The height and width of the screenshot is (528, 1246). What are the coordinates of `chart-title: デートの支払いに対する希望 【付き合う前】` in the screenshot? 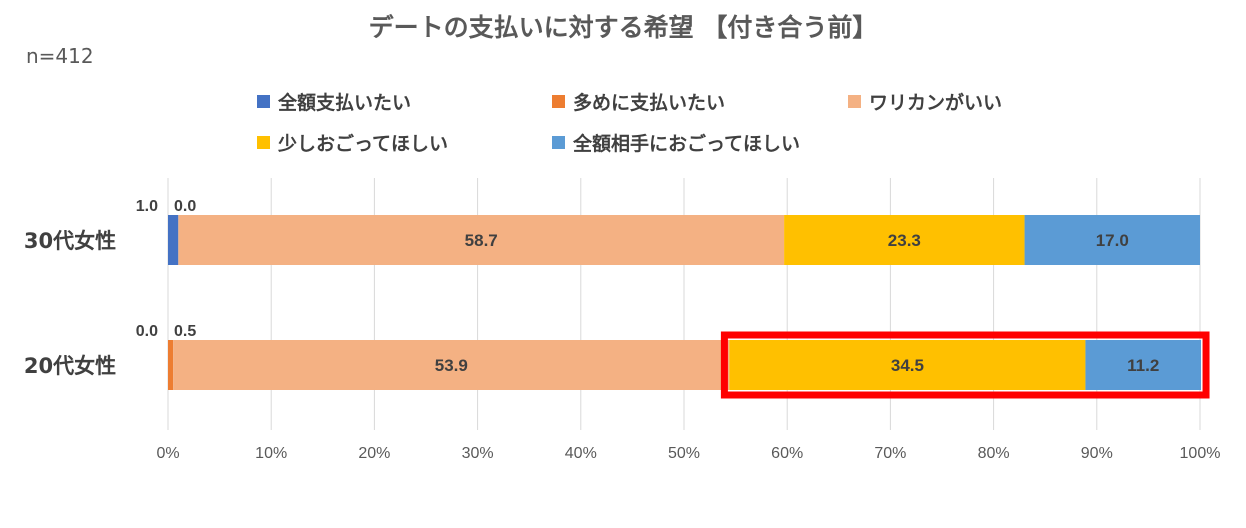 It's located at (623, 27).